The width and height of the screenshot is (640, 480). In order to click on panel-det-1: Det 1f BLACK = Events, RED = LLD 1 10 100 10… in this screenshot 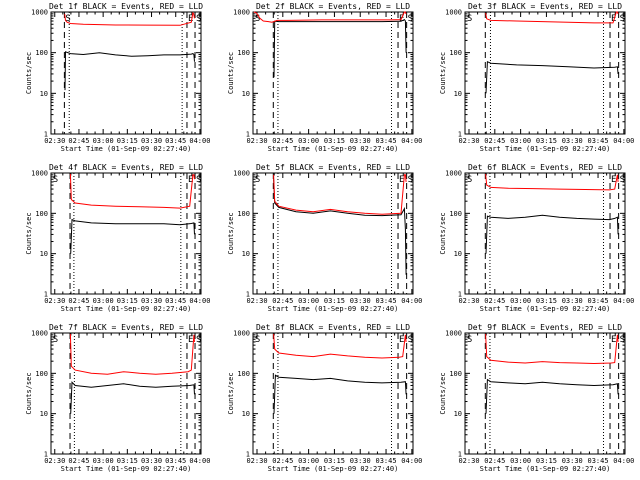, I will do `click(117, 77)`.